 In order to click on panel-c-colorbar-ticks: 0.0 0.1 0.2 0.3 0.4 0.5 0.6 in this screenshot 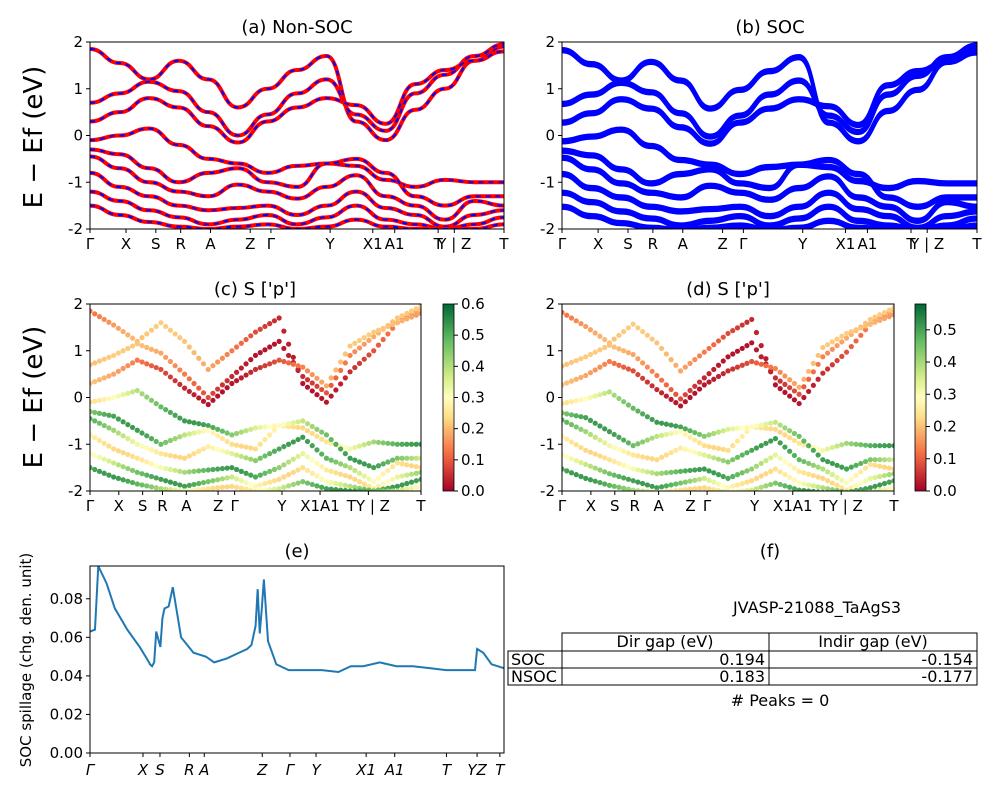, I will do `click(469, 397)`.